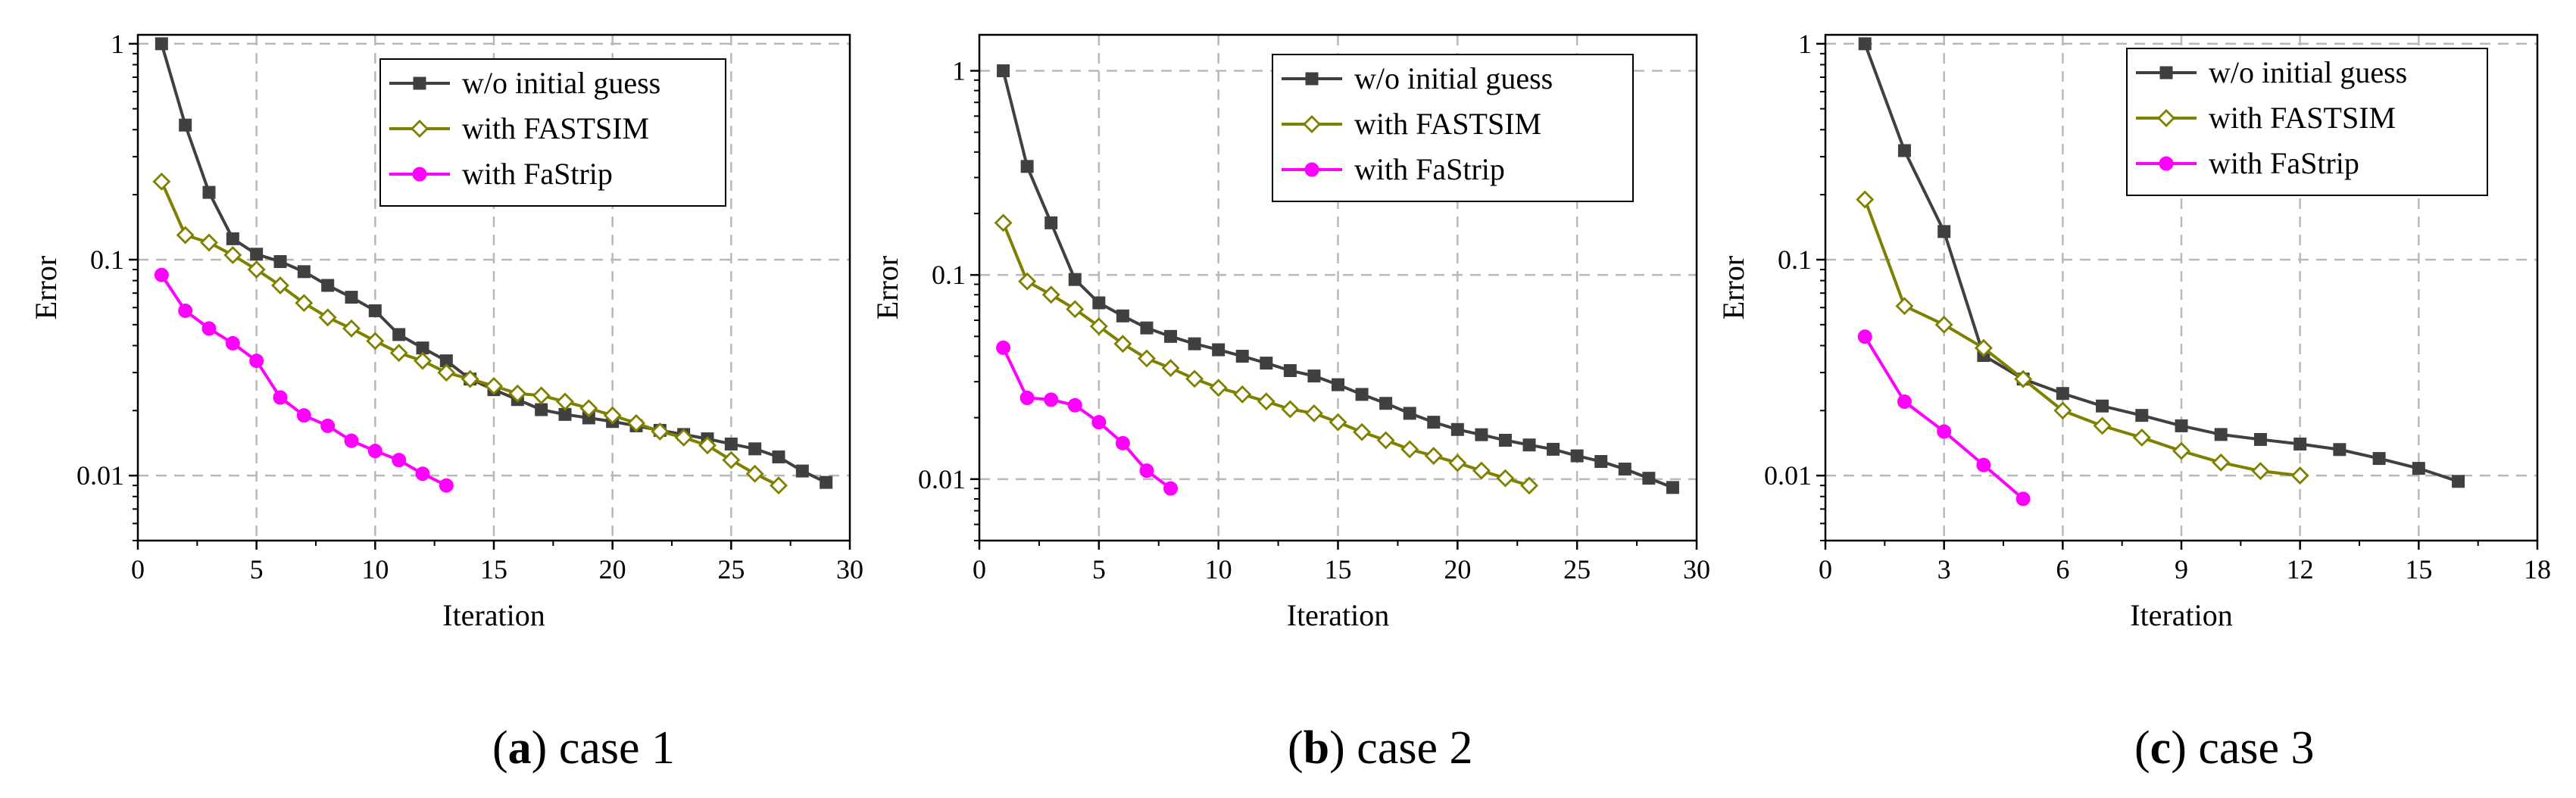  I want to click on chart-caption: (b) case 2, so click(1380, 748).